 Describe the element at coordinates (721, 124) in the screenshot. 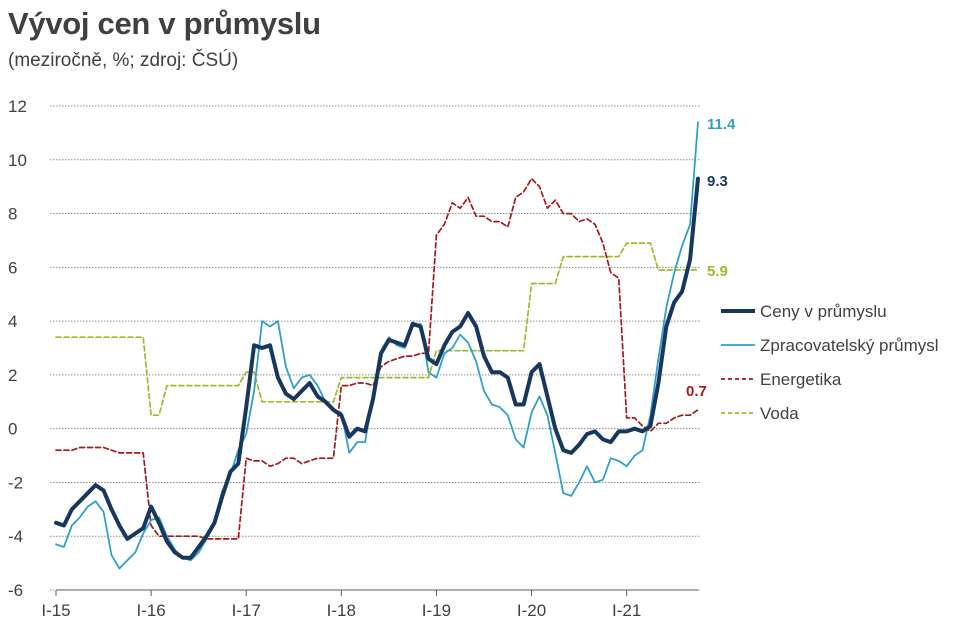

I see `end-label-zpracovatelsky-prumysl: 11.4` at that location.